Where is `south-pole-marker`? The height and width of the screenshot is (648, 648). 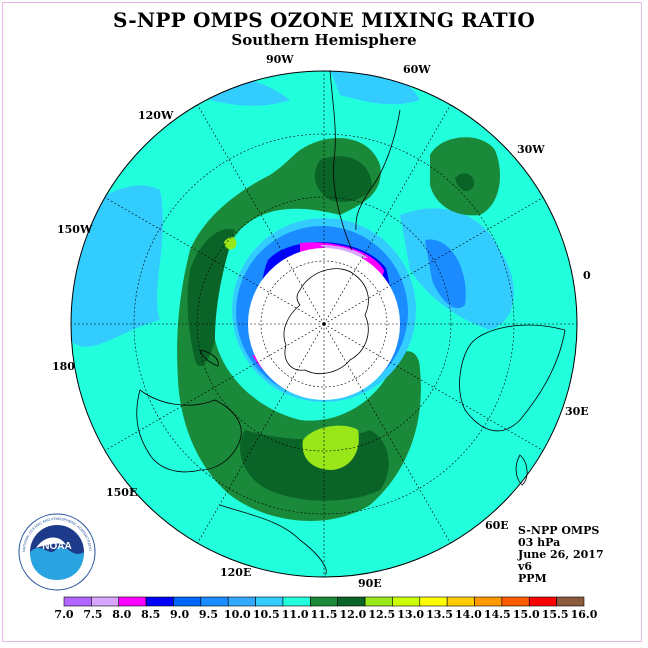
south-pole-marker is located at coordinates (324, 324).